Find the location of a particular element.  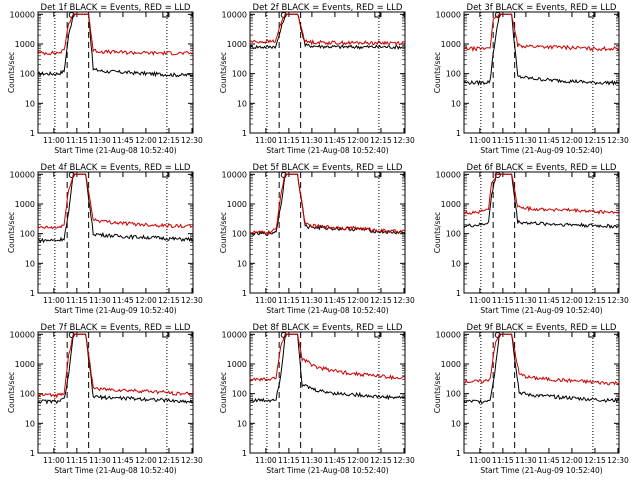

x-axis-label: Start Time (21-Aug-09 10:52:40) is located at coordinates (541, 470).